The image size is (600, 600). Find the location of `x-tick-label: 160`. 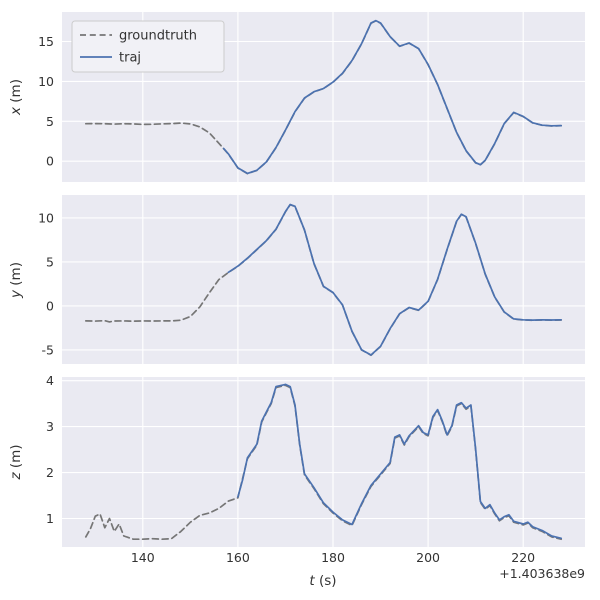

x-tick-label: 160 is located at coordinates (238, 557).